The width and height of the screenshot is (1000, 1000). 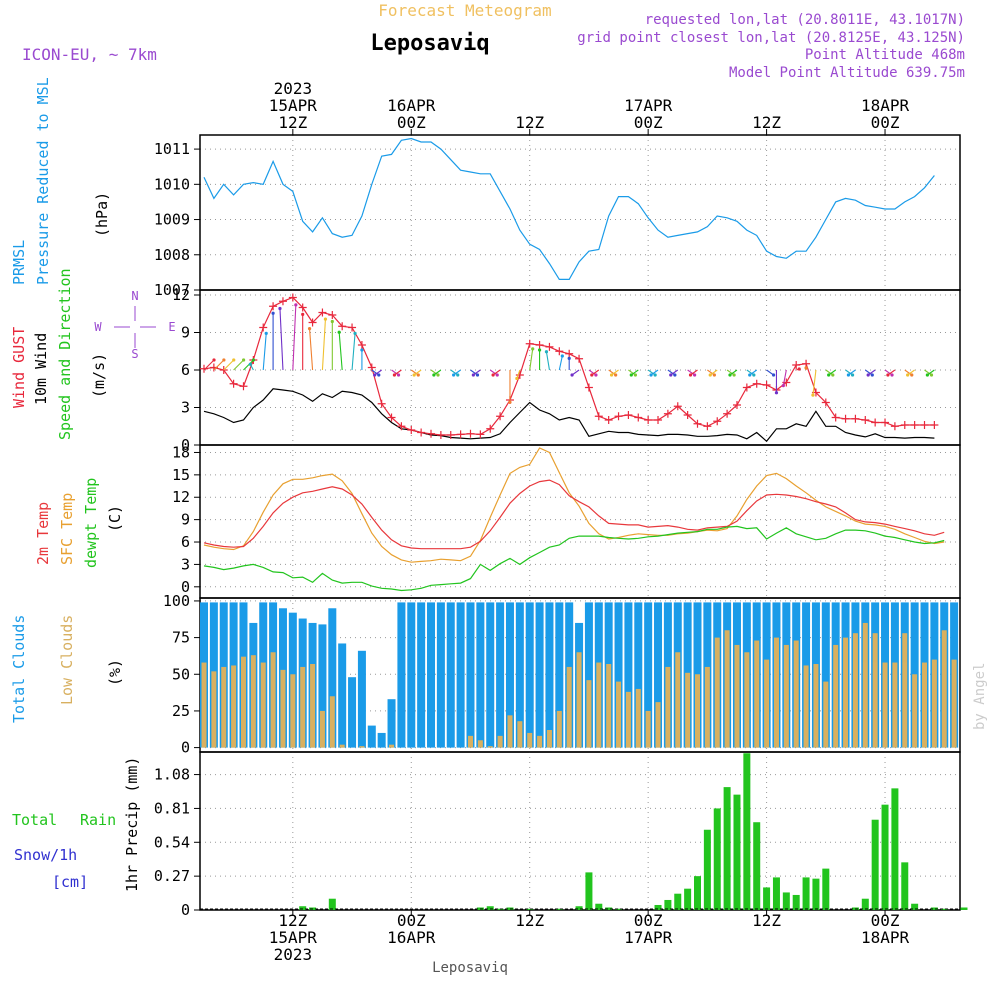 I want to click on wind-tick-label: 6, so click(x=185, y=370).